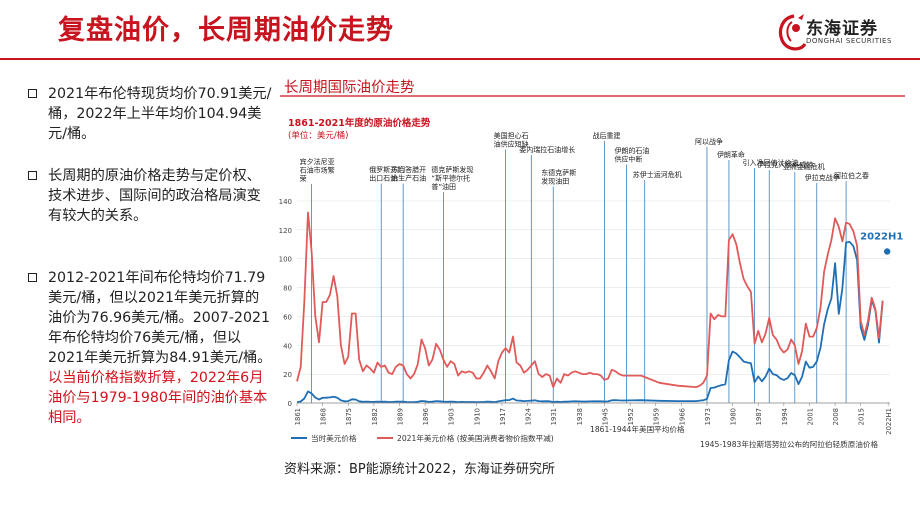  What do you see at coordinates (637, 429) in the screenshot?
I see `chart-note-left: 1861-1944年美国平均价格` at bounding box center [637, 429].